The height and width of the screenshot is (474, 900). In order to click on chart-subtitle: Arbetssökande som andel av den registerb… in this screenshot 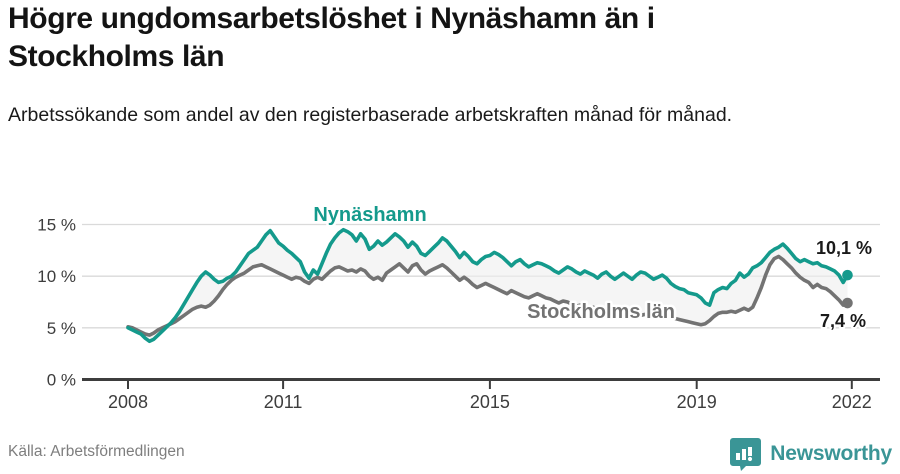, I will do `click(370, 115)`.